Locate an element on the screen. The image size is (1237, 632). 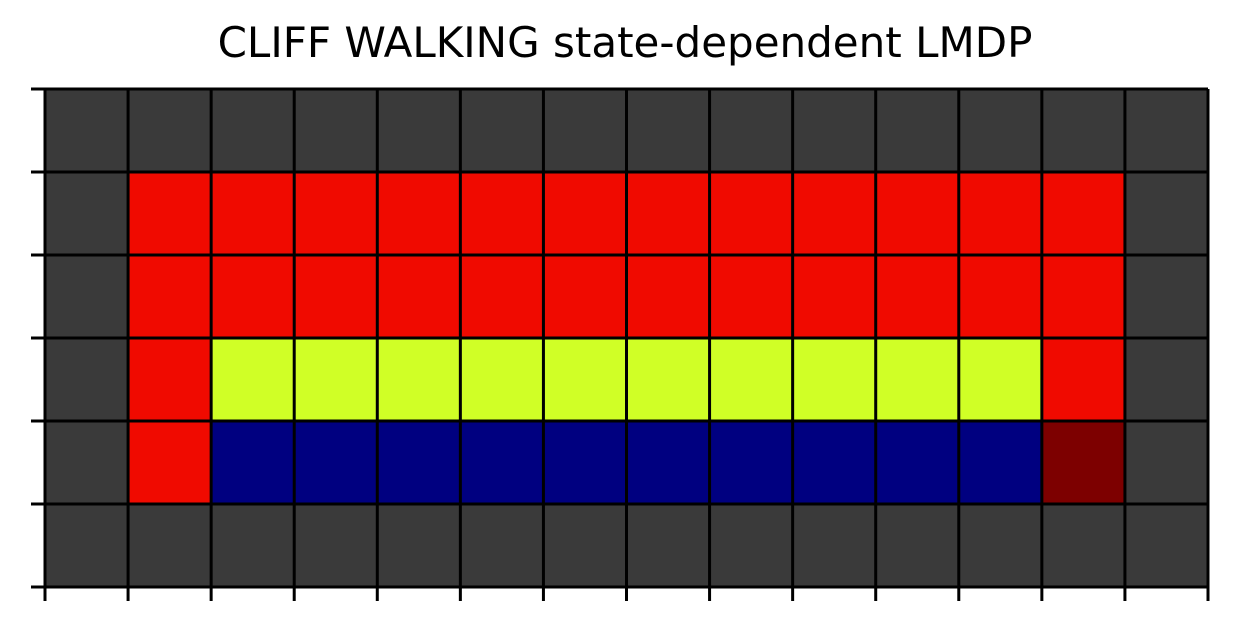
chart-title: CLIFF WALKING state-dependent LMDP is located at coordinates (625, 42).